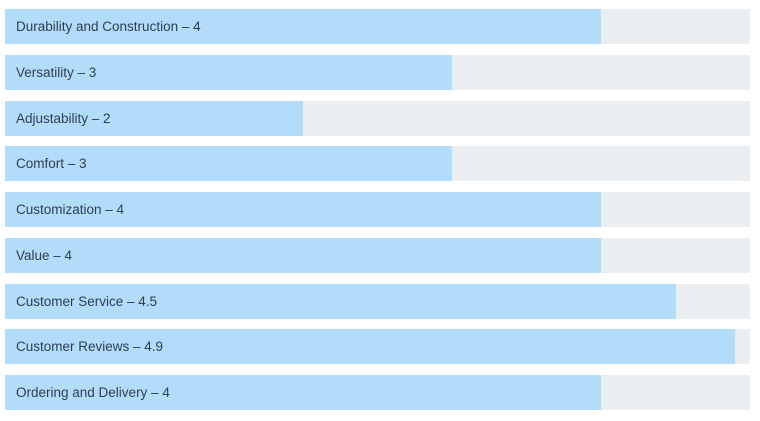 Image resolution: width=760 pixels, height=421 pixels. Describe the element at coordinates (44, 255) in the screenshot. I see `rating-bar-label: Value – 4` at that location.